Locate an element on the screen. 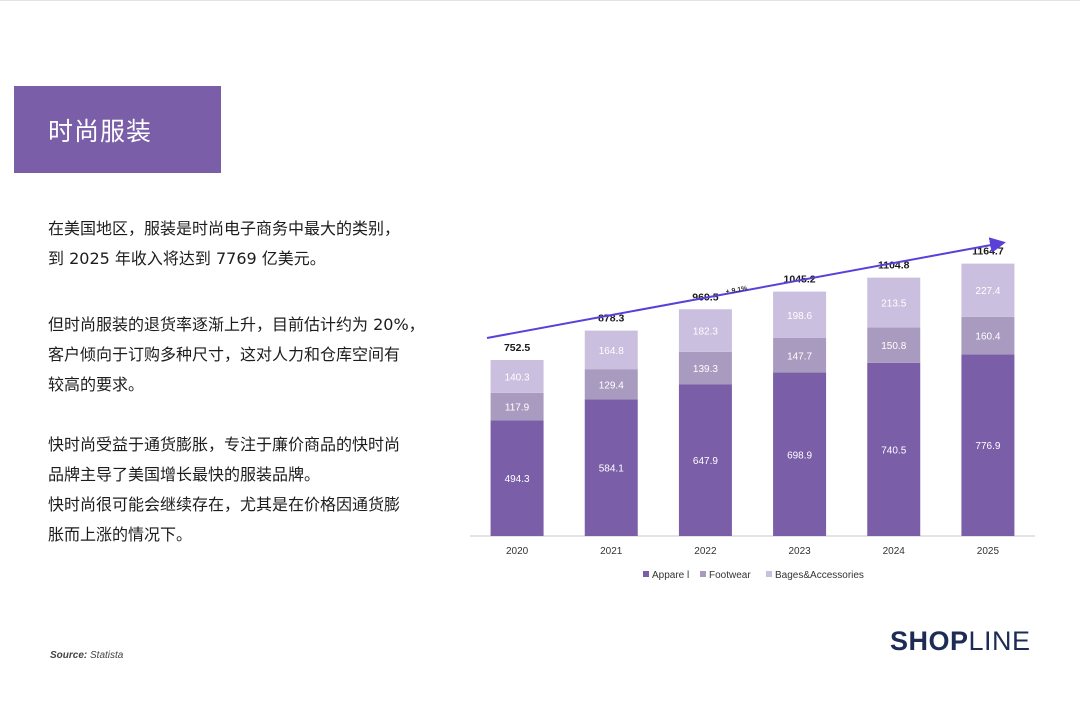  data-label: 164.8 is located at coordinates (611, 351).